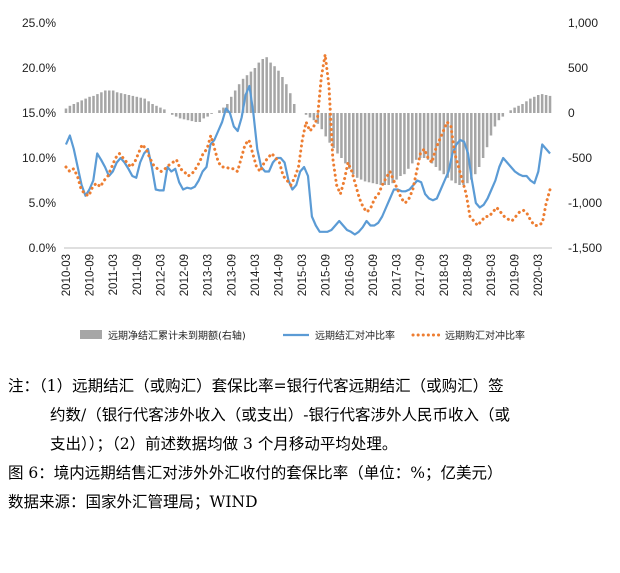 This screenshot has height=573, width=620. What do you see at coordinates (355, 335) in the screenshot?
I see `legend-label: 远期结汇对冲比率` at bounding box center [355, 335].